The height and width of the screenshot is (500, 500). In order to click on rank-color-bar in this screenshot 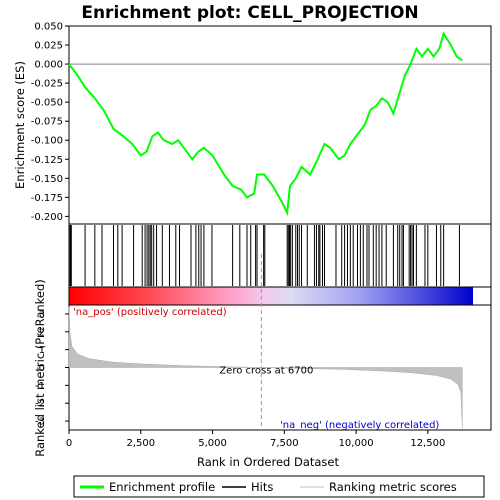, I will do `click(271, 296)`.